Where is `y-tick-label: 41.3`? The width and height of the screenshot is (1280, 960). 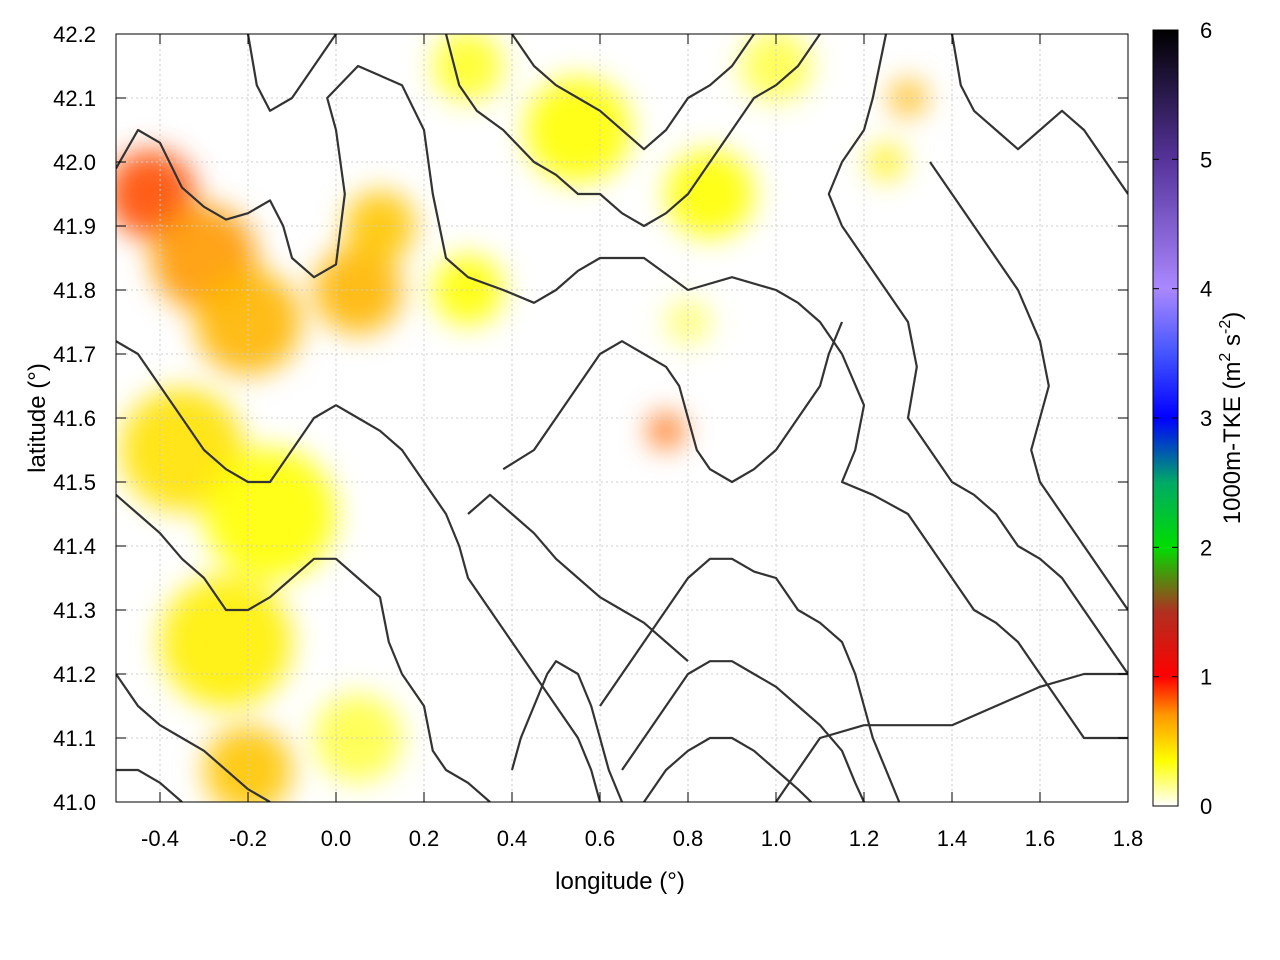 y-tick-label: 41.3 is located at coordinates (74, 610).